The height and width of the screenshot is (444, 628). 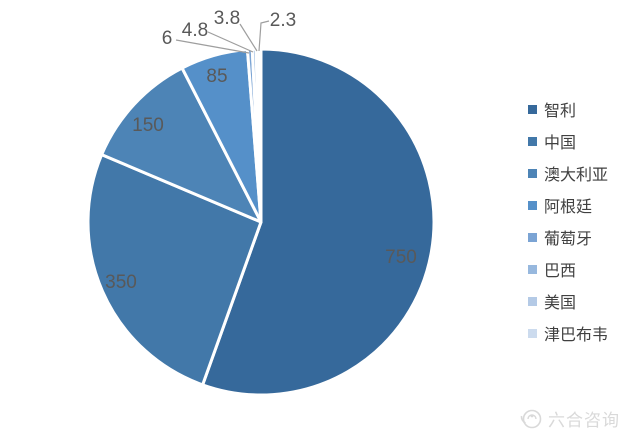 I want to click on legend-label: 澳大利亚, so click(x=576, y=175).